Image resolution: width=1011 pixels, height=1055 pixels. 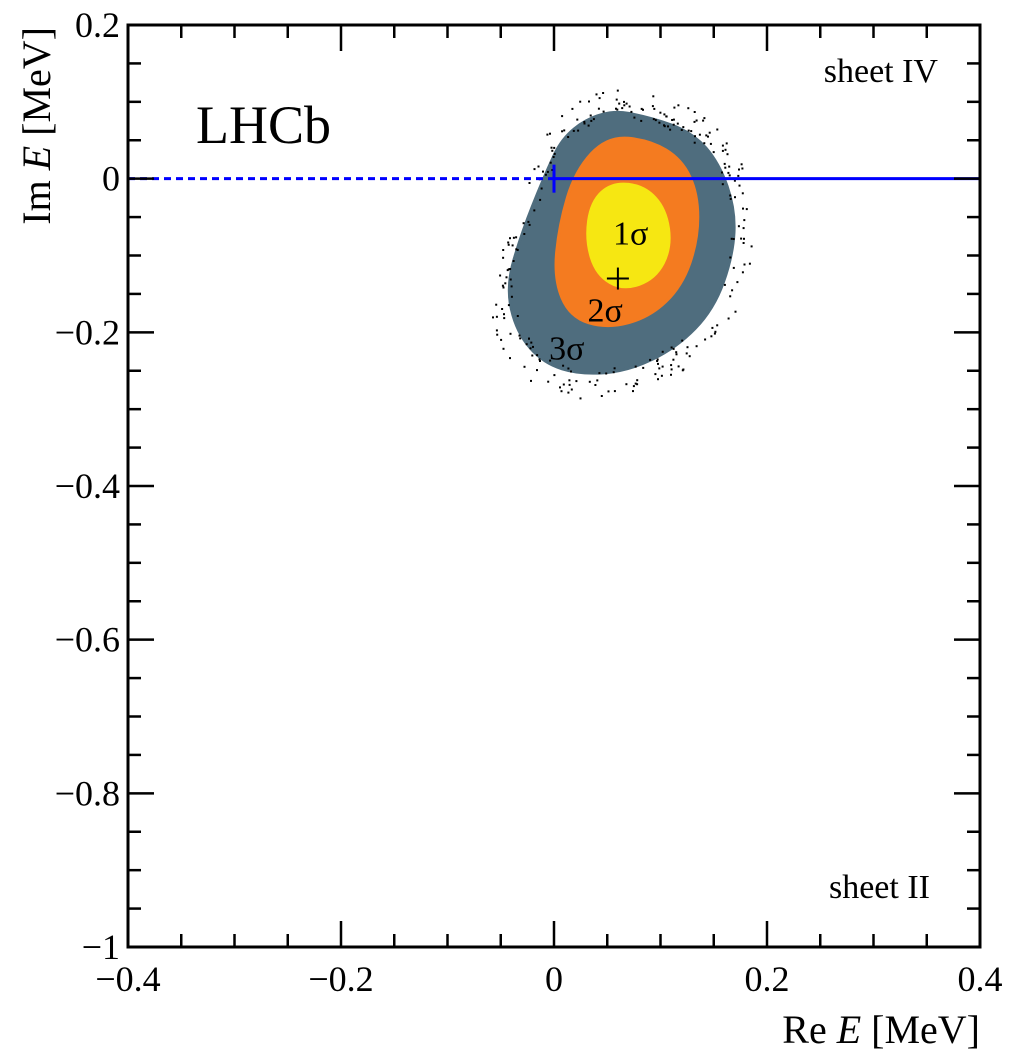 What do you see at coordinates (879, 887) in the screenshot?
I see `sheet-ii-label: sheet II` at bounding box center [879, 887].